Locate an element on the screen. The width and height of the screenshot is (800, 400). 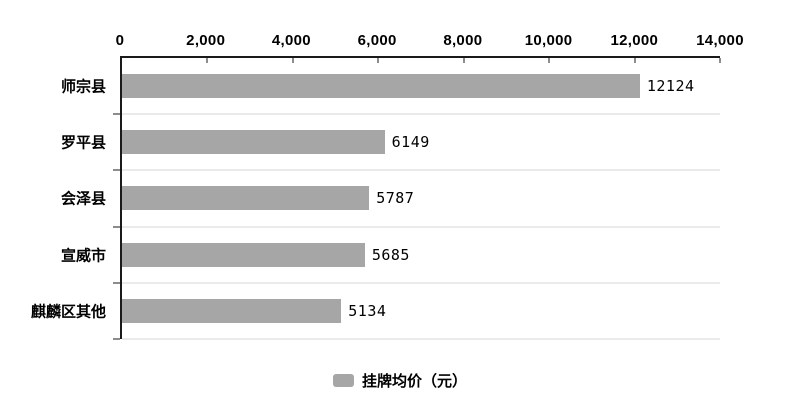
value-label: 12124 is located at coordinates (670, 86).